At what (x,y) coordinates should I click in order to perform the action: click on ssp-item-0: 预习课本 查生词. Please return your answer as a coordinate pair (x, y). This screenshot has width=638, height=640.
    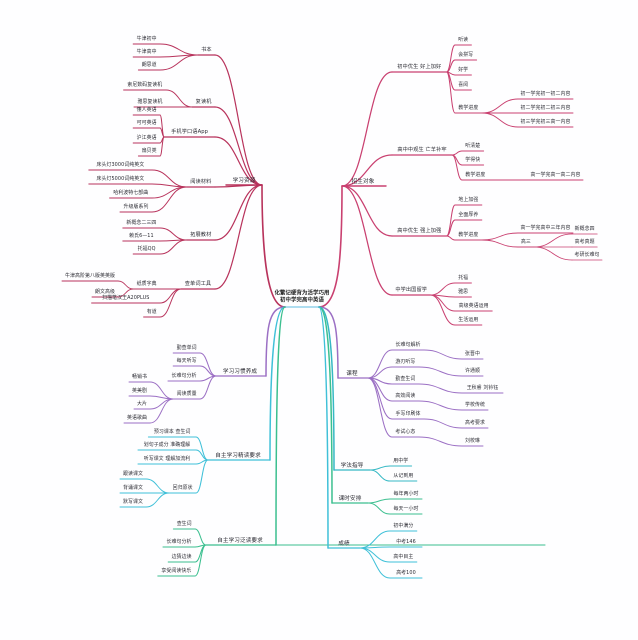
    Looking at the image, I should click on (172, 432).